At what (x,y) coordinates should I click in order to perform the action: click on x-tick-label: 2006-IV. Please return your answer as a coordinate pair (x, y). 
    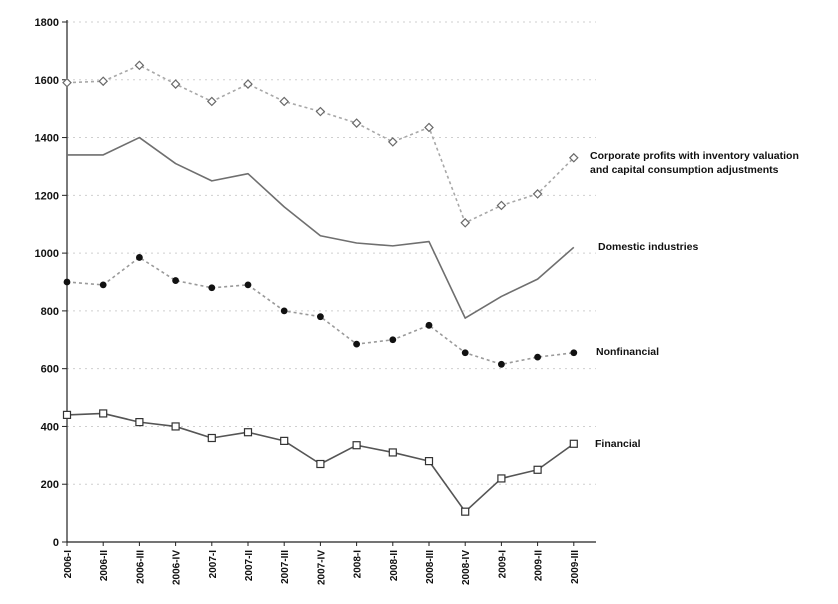
    Looking at the image, I should click on (177, 567).